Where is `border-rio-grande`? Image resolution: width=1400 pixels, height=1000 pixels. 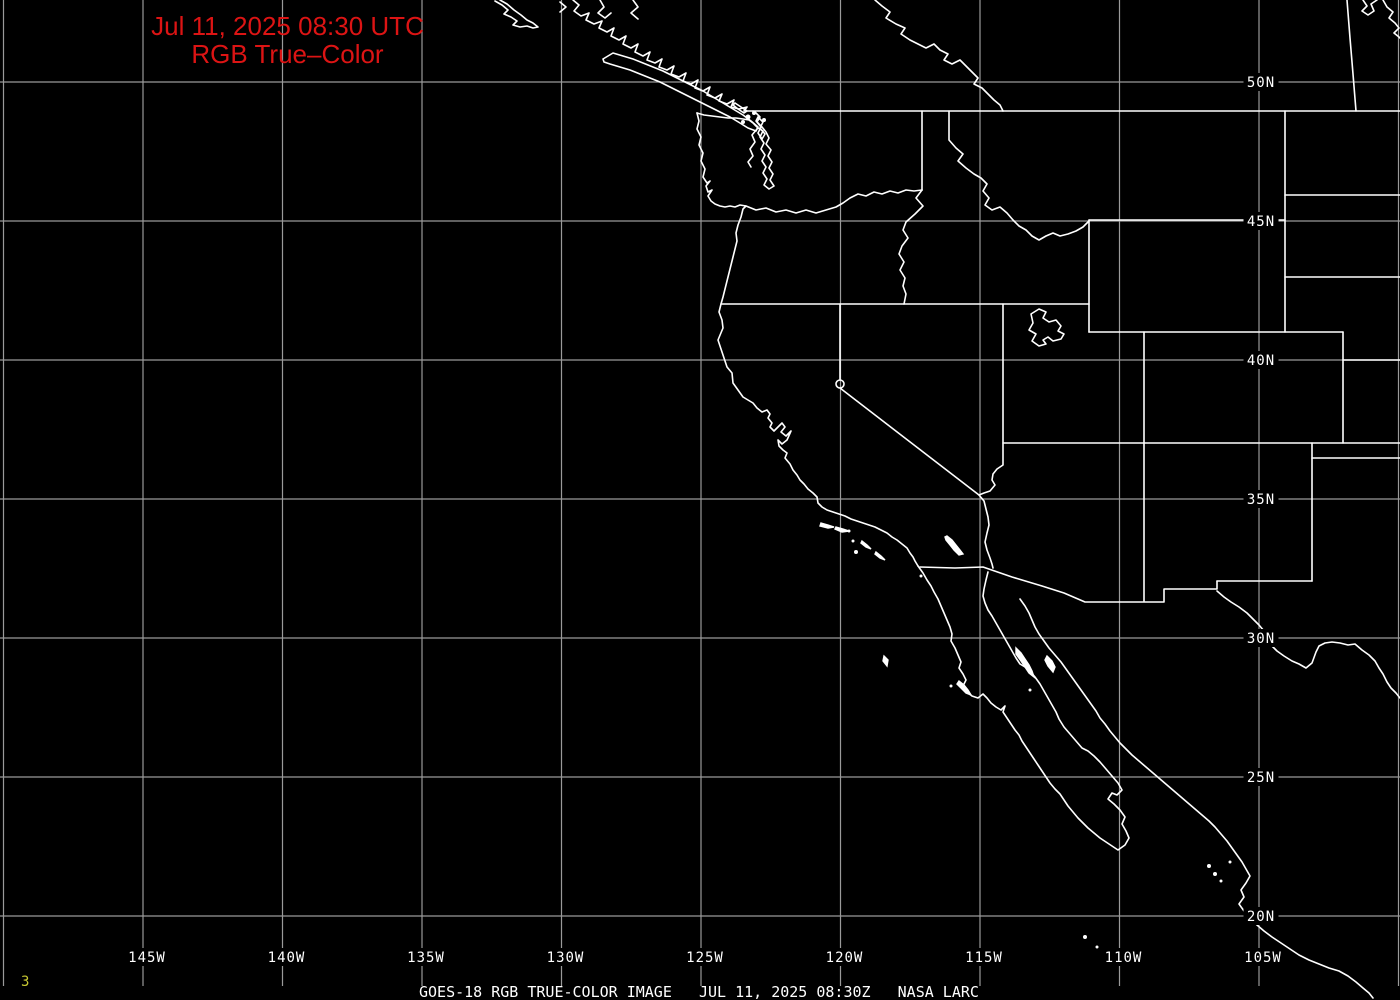 border-rio-grande is located at coordinates (1308, 644).